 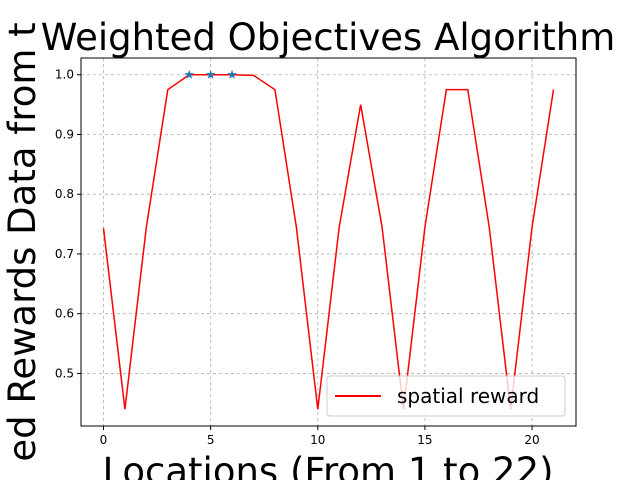 I want to click on y-axis-label: ed Rewards Data from t, so click(x=22, y=241).